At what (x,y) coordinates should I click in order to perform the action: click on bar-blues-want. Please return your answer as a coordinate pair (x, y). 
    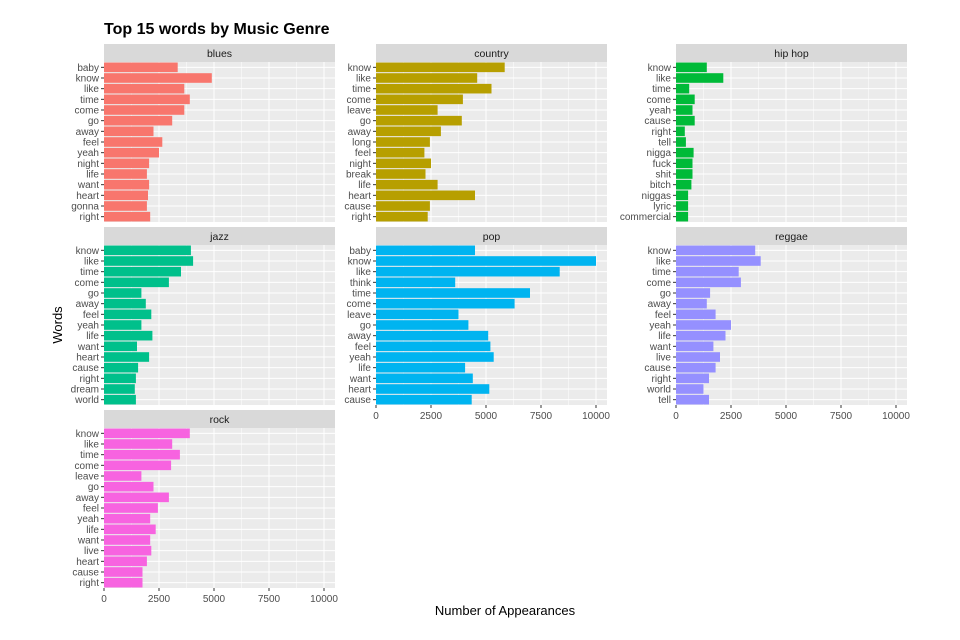
    Looking at the image, I should click on (127, 184).